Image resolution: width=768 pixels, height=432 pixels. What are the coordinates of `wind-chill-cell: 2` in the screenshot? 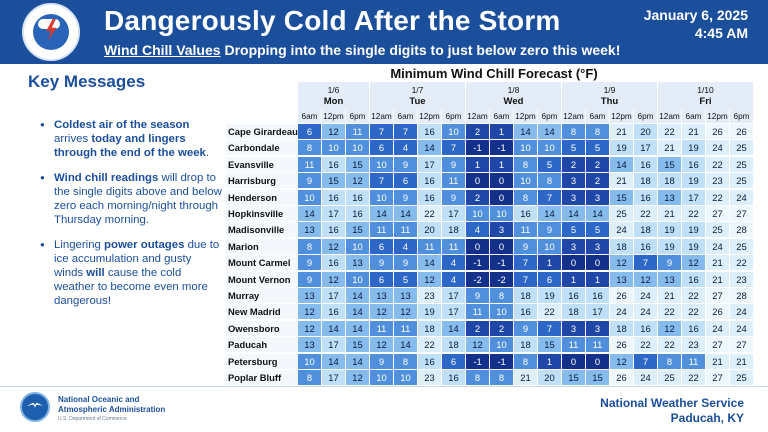 It's located at (597, 181).